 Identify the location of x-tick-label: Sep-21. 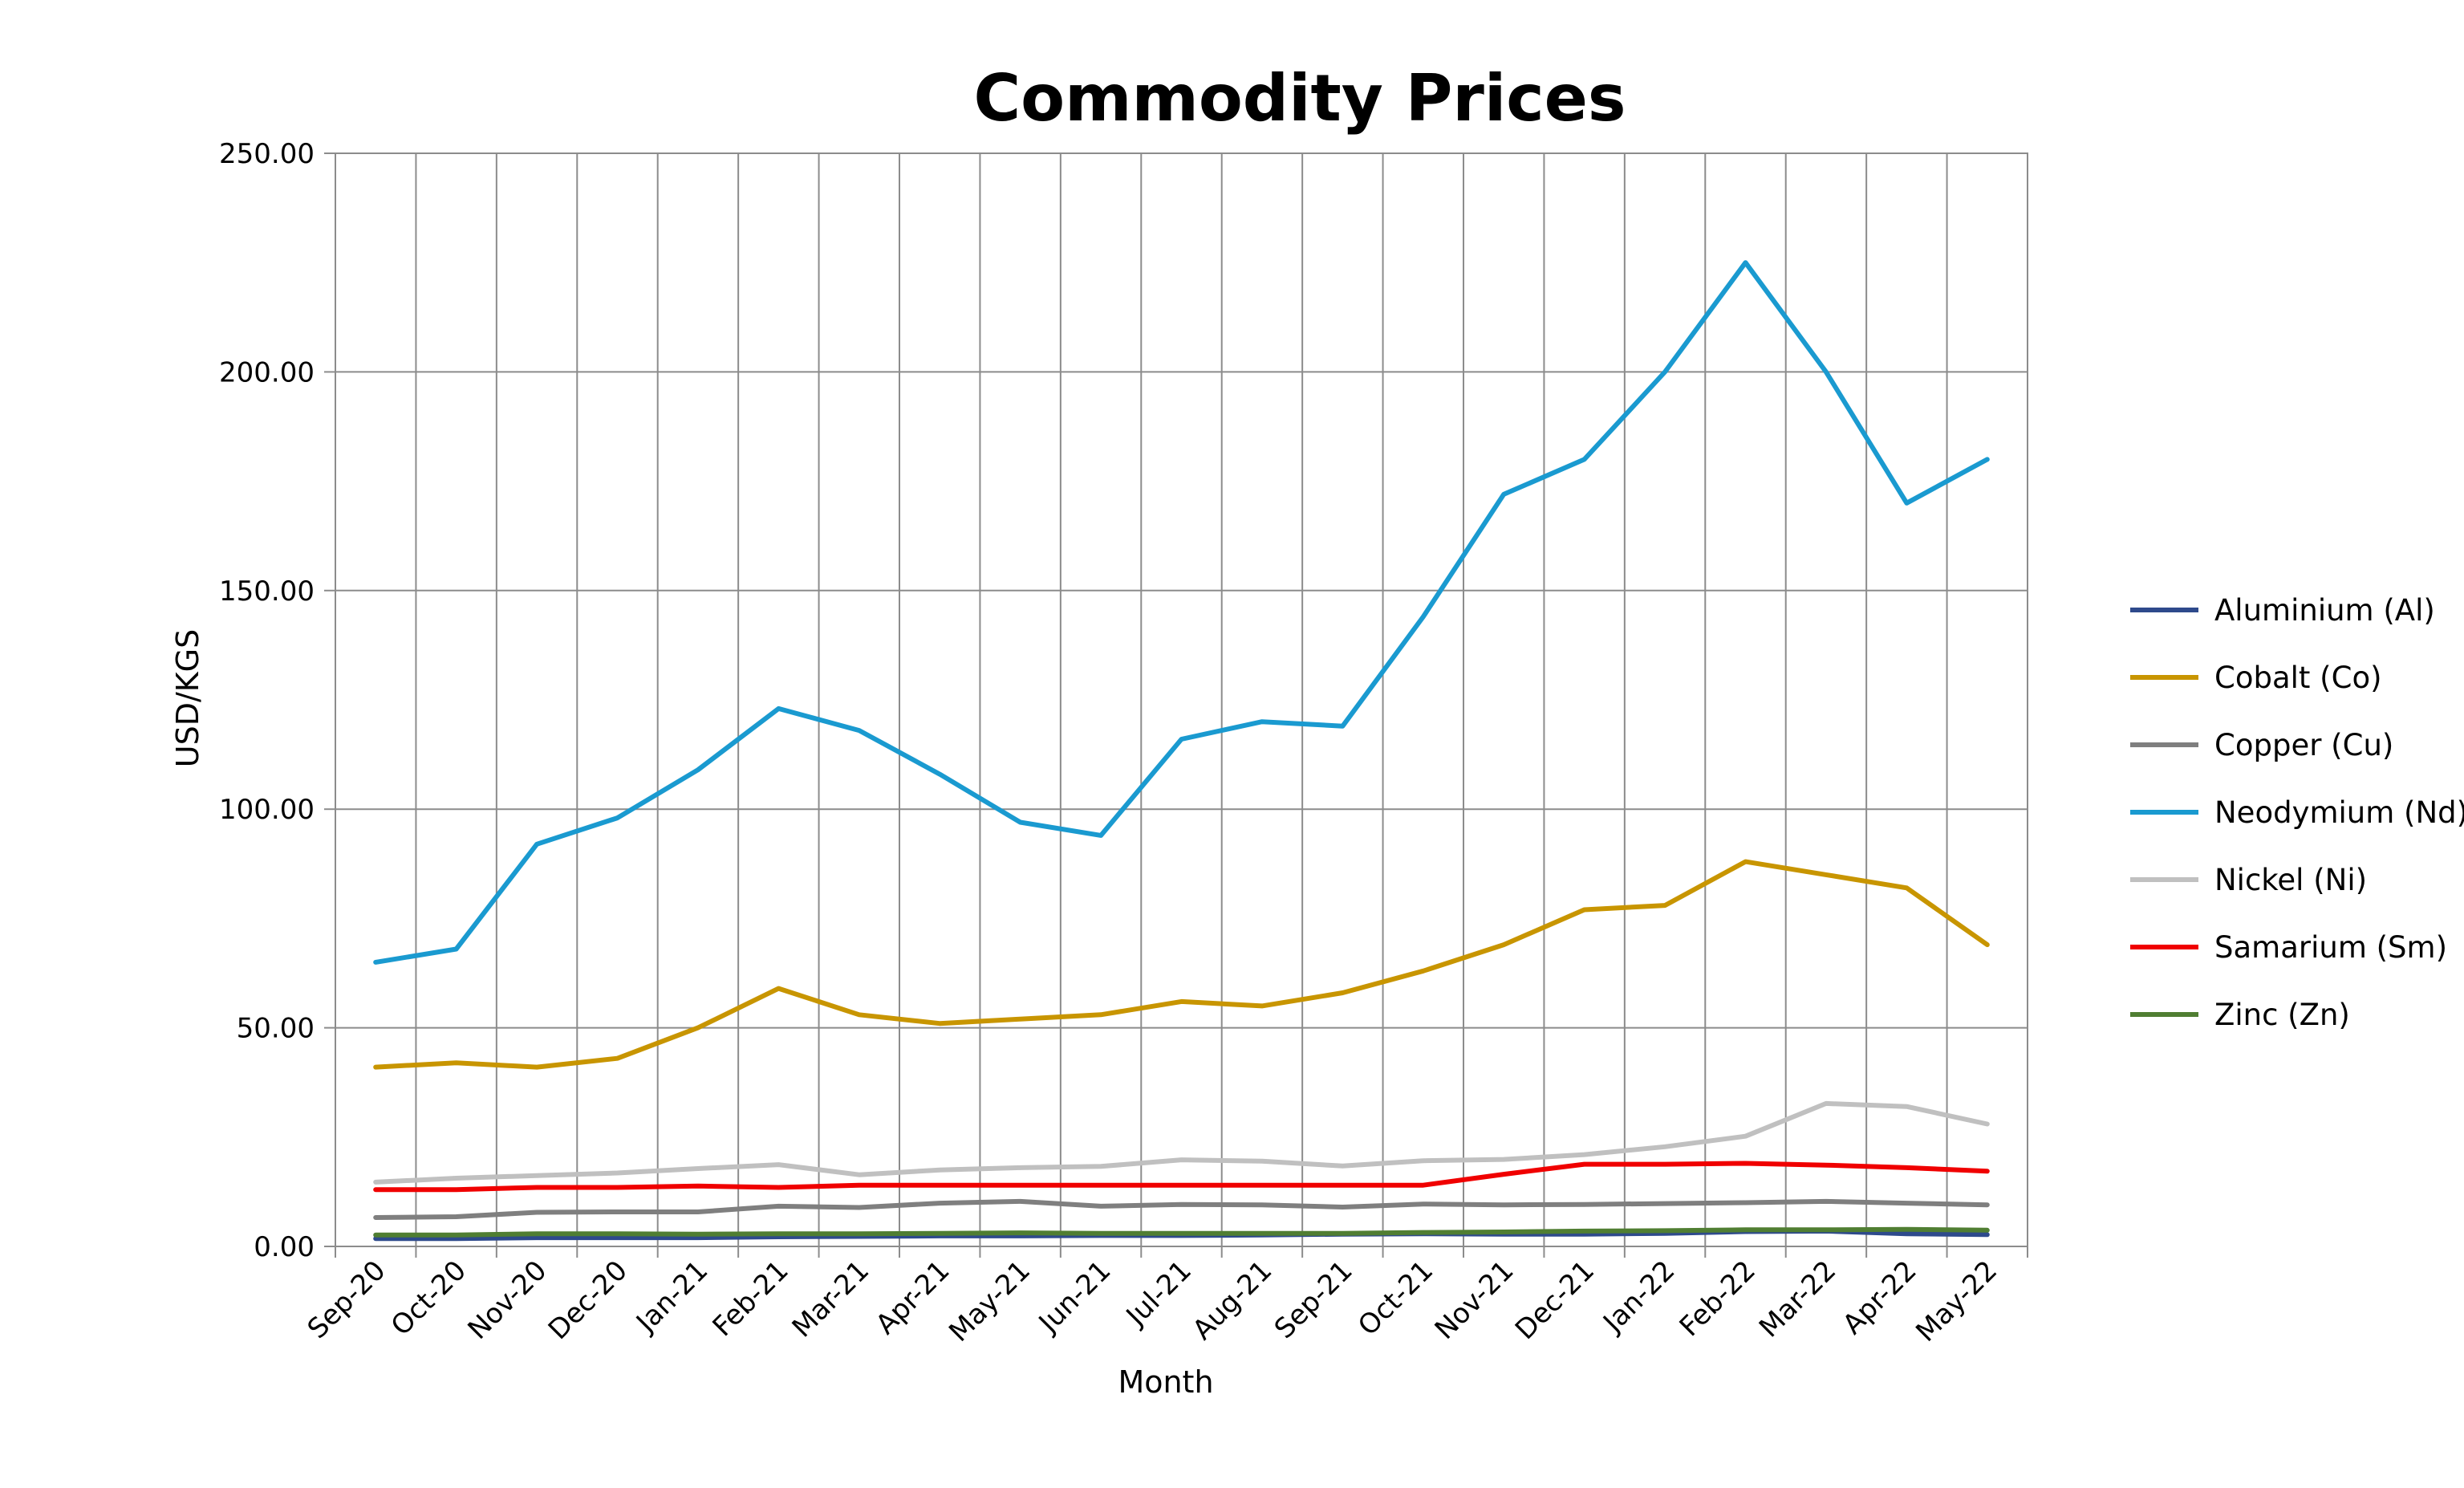
(1314, 1299).